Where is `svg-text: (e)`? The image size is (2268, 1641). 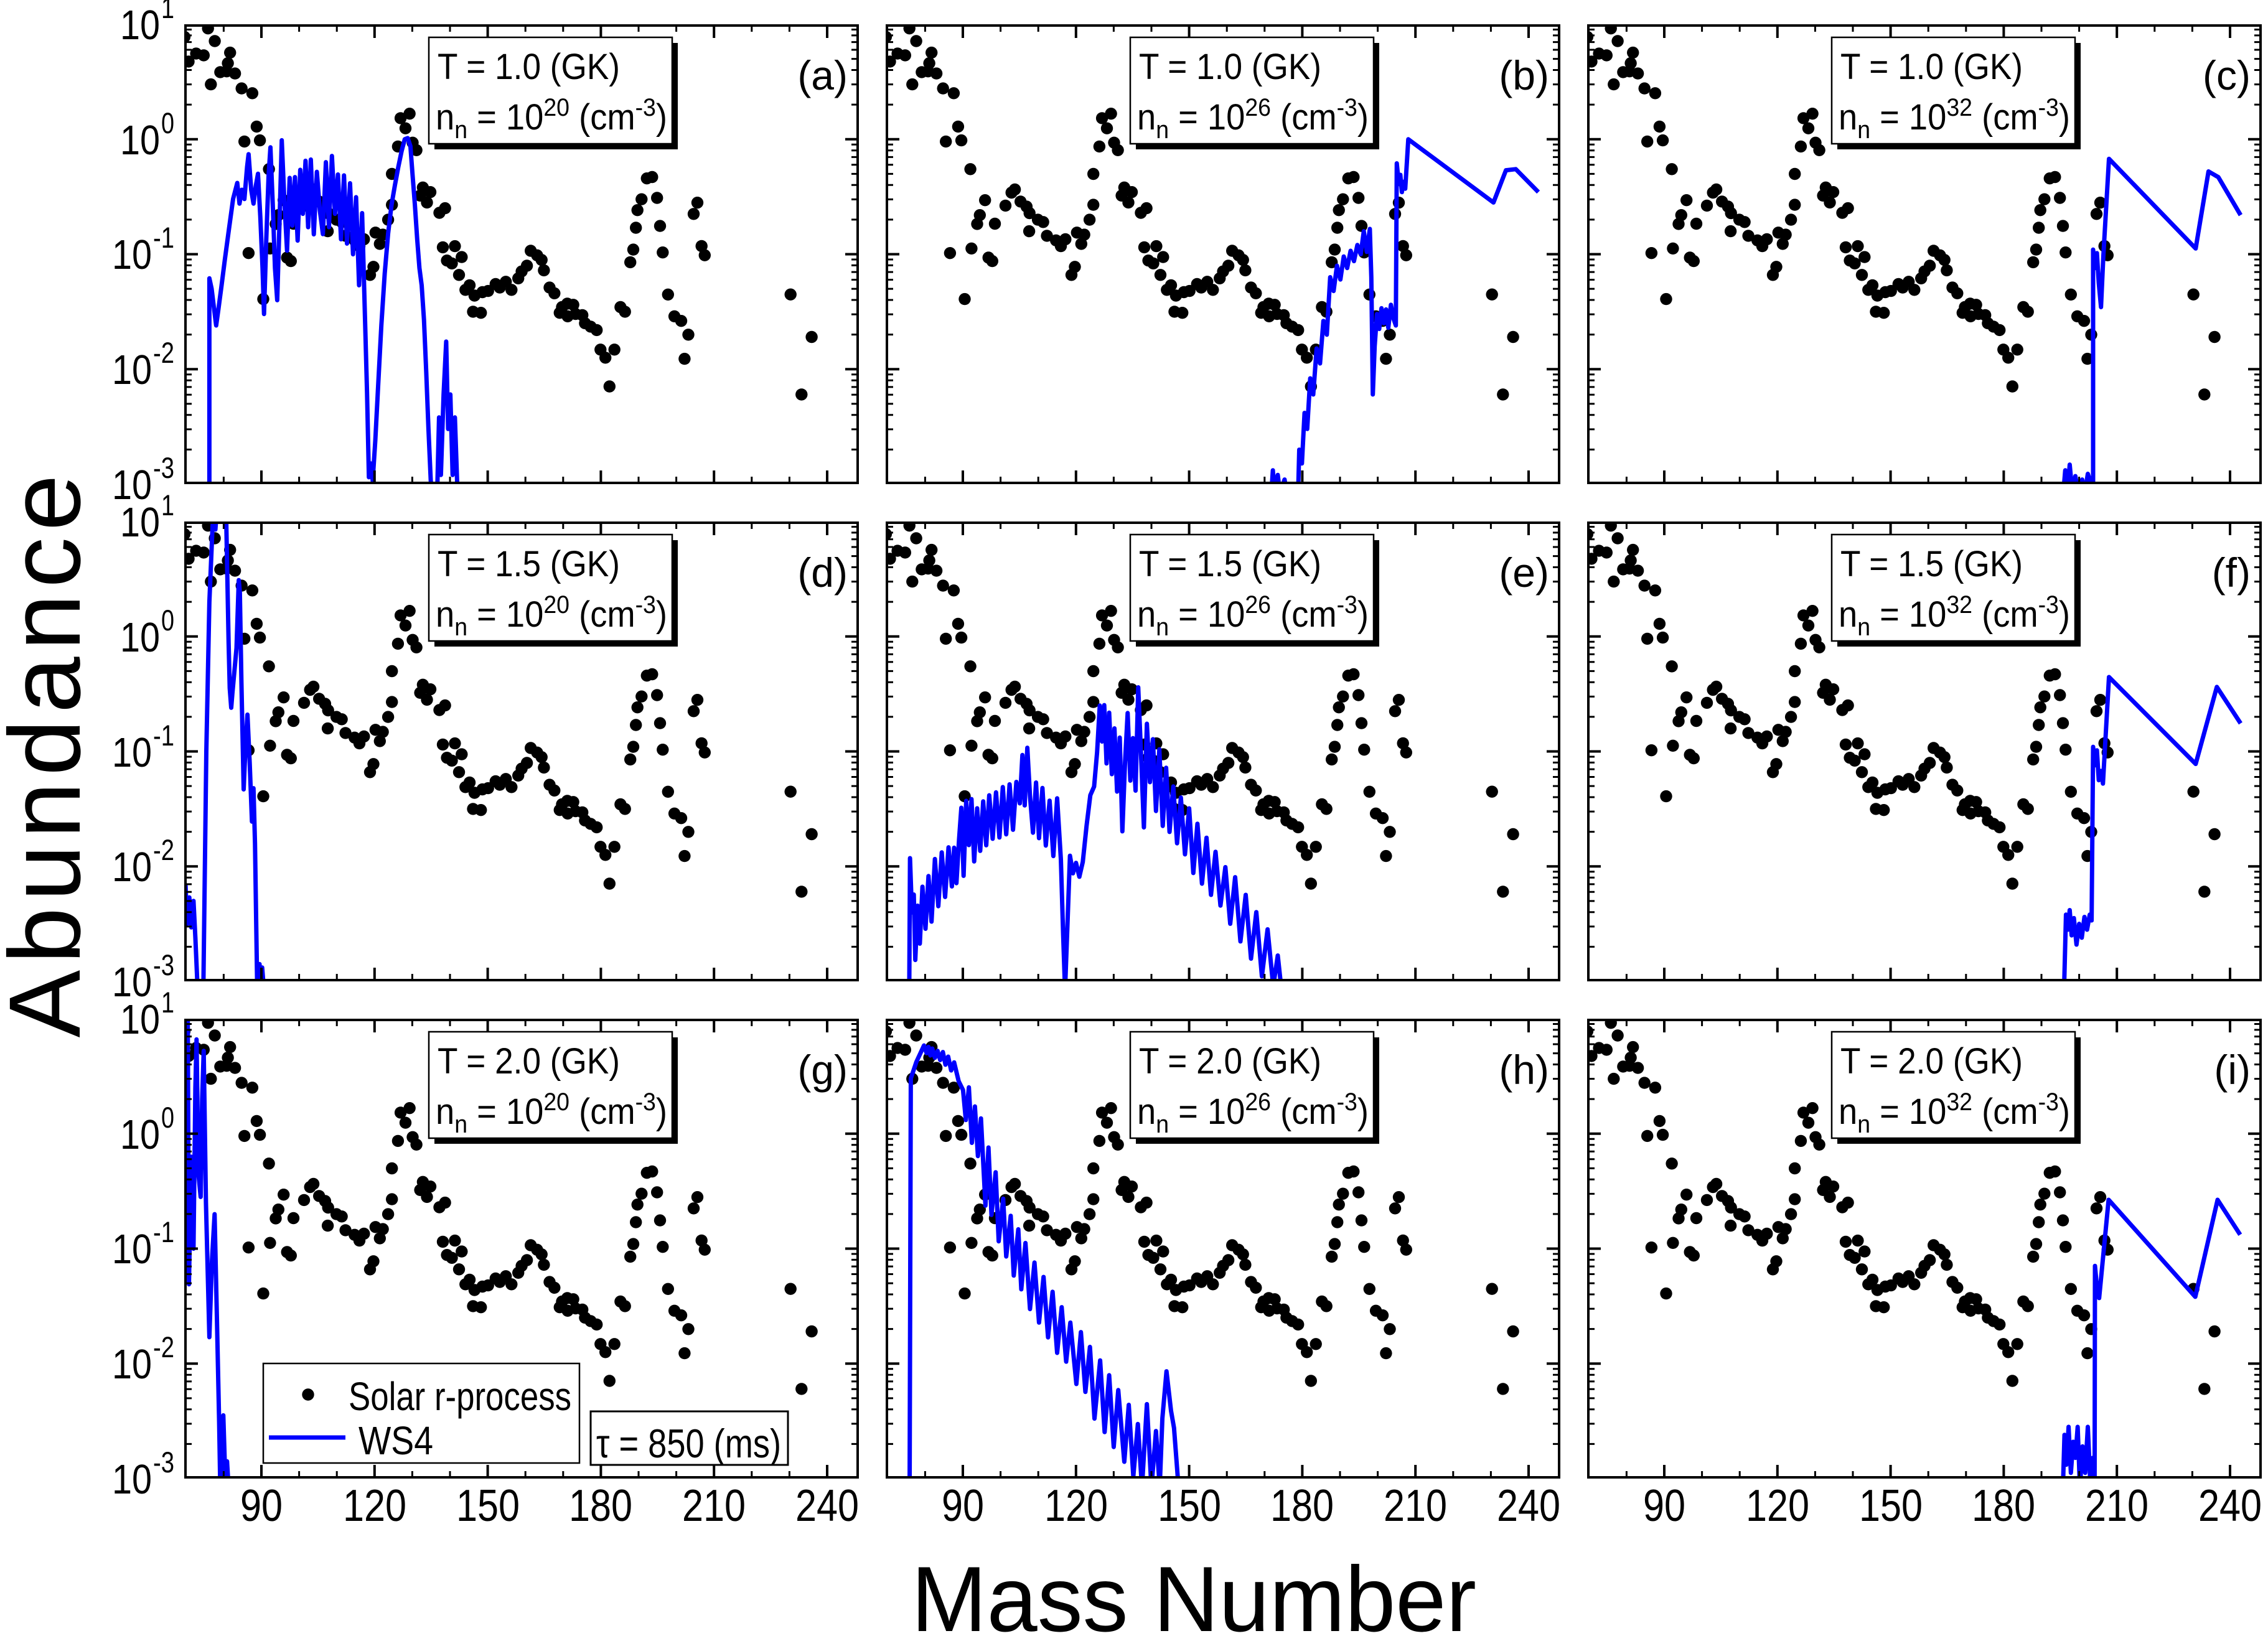 svg-text: (e) is located at coordinates (1524, 572).